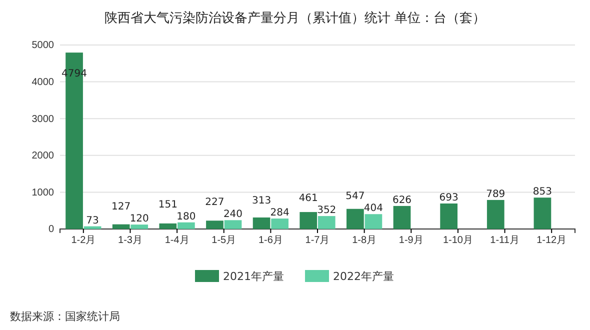 The height and width of the screenshot is (330, 590). Describe the element at coordinates (186, 216) in the screenshot. I see `data-label: 180` at that location.